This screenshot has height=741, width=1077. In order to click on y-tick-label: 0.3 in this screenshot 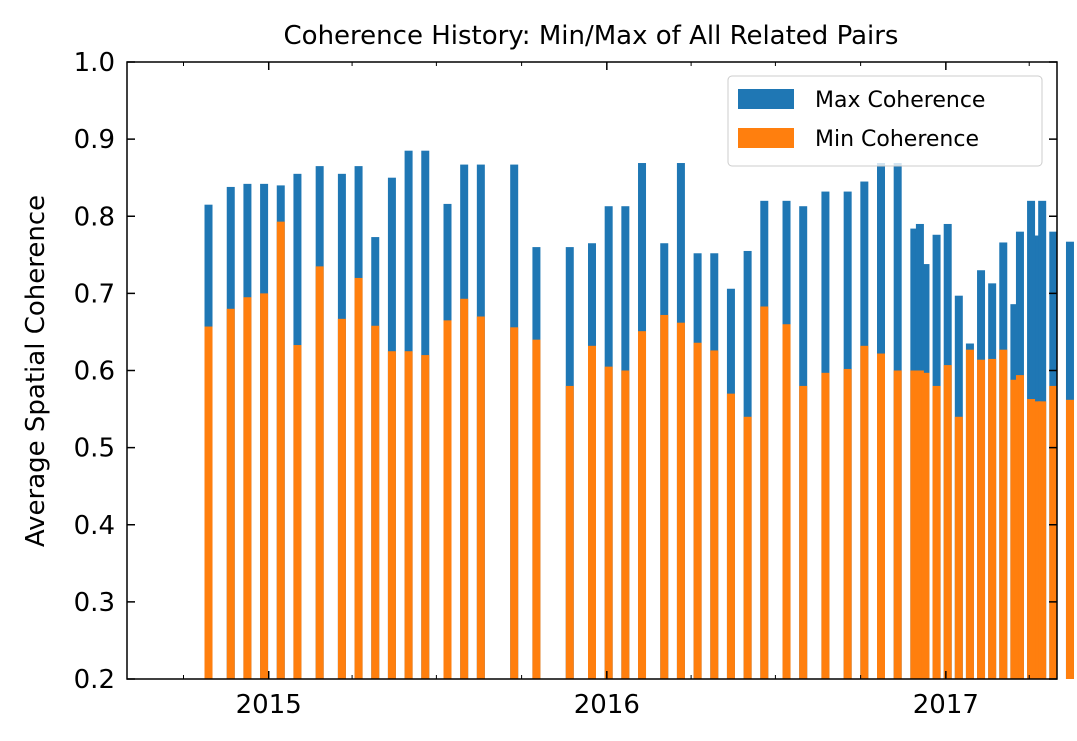, I will do `click(94, 603)`.